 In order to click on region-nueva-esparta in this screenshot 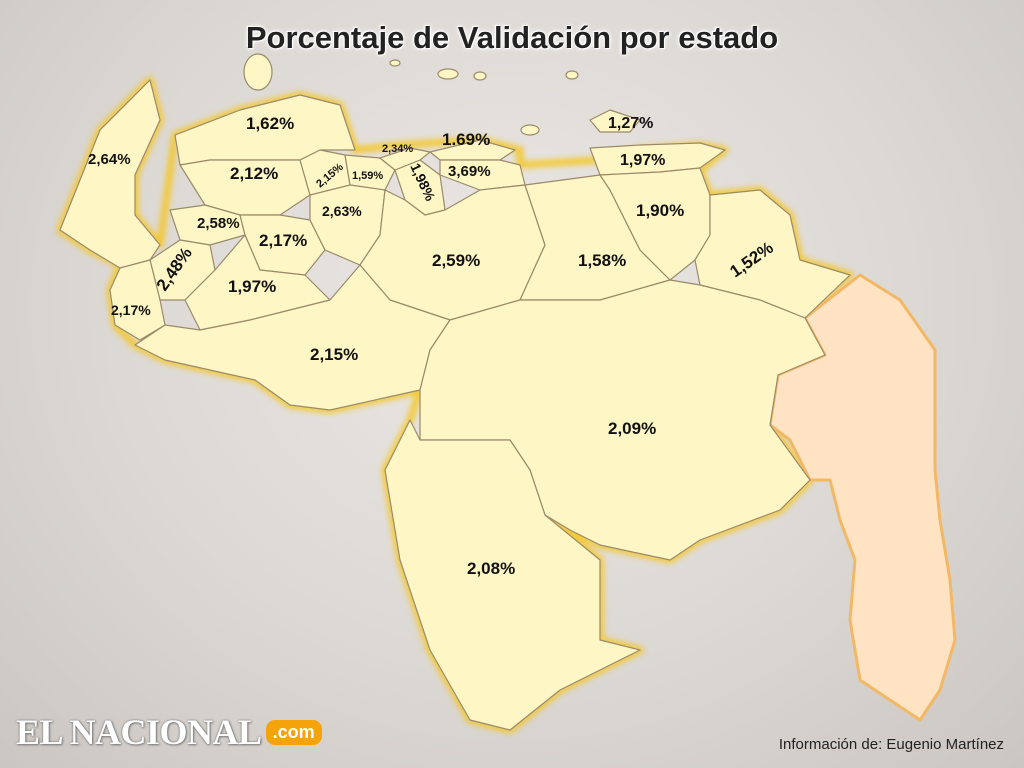, I will do `click(615, 121)`.